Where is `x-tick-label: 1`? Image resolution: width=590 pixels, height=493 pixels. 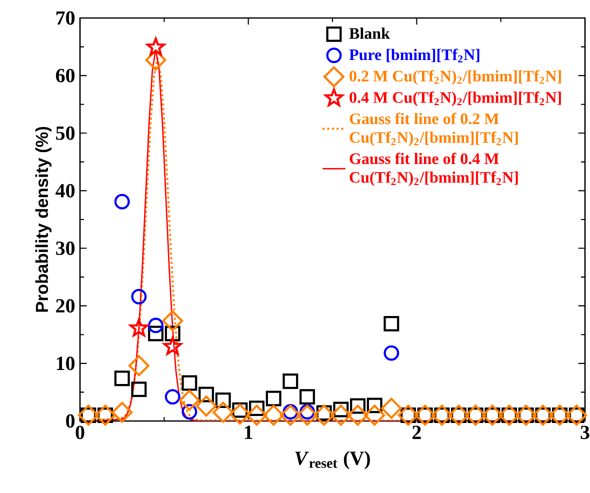 x-tick-label: 1 is located at coordinates (248, 432).